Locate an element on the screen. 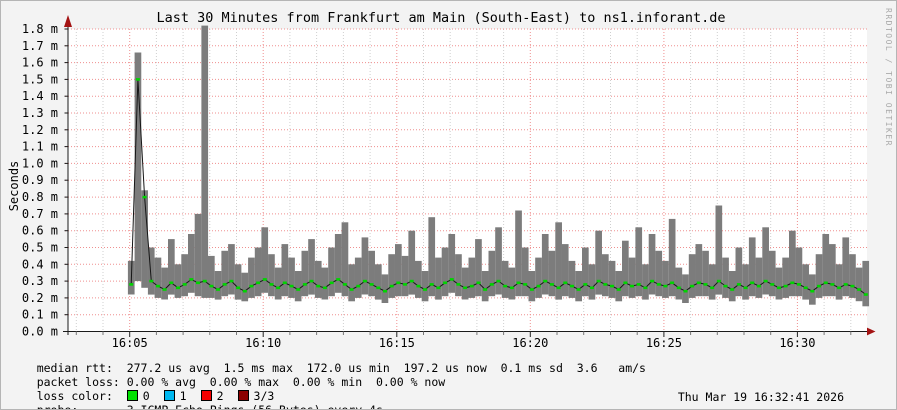 This screenshot has height=410, width=897. y-tick-label: 1.7 m is located at coordinates (40, 46).